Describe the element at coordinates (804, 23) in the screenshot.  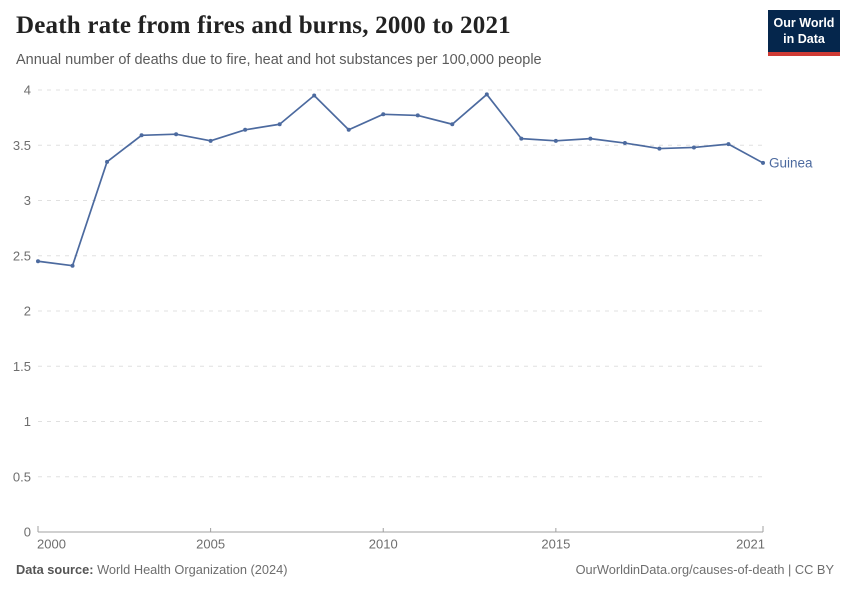
I see `owid-logo-line1: Our World` at that location.